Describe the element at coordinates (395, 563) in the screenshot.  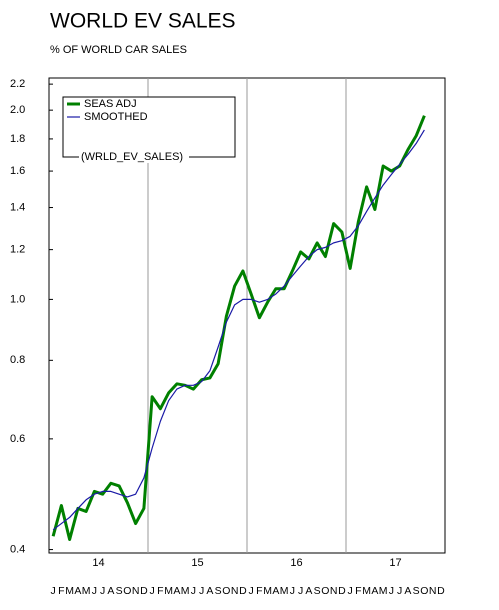
I see `year-label: 17` at that location.